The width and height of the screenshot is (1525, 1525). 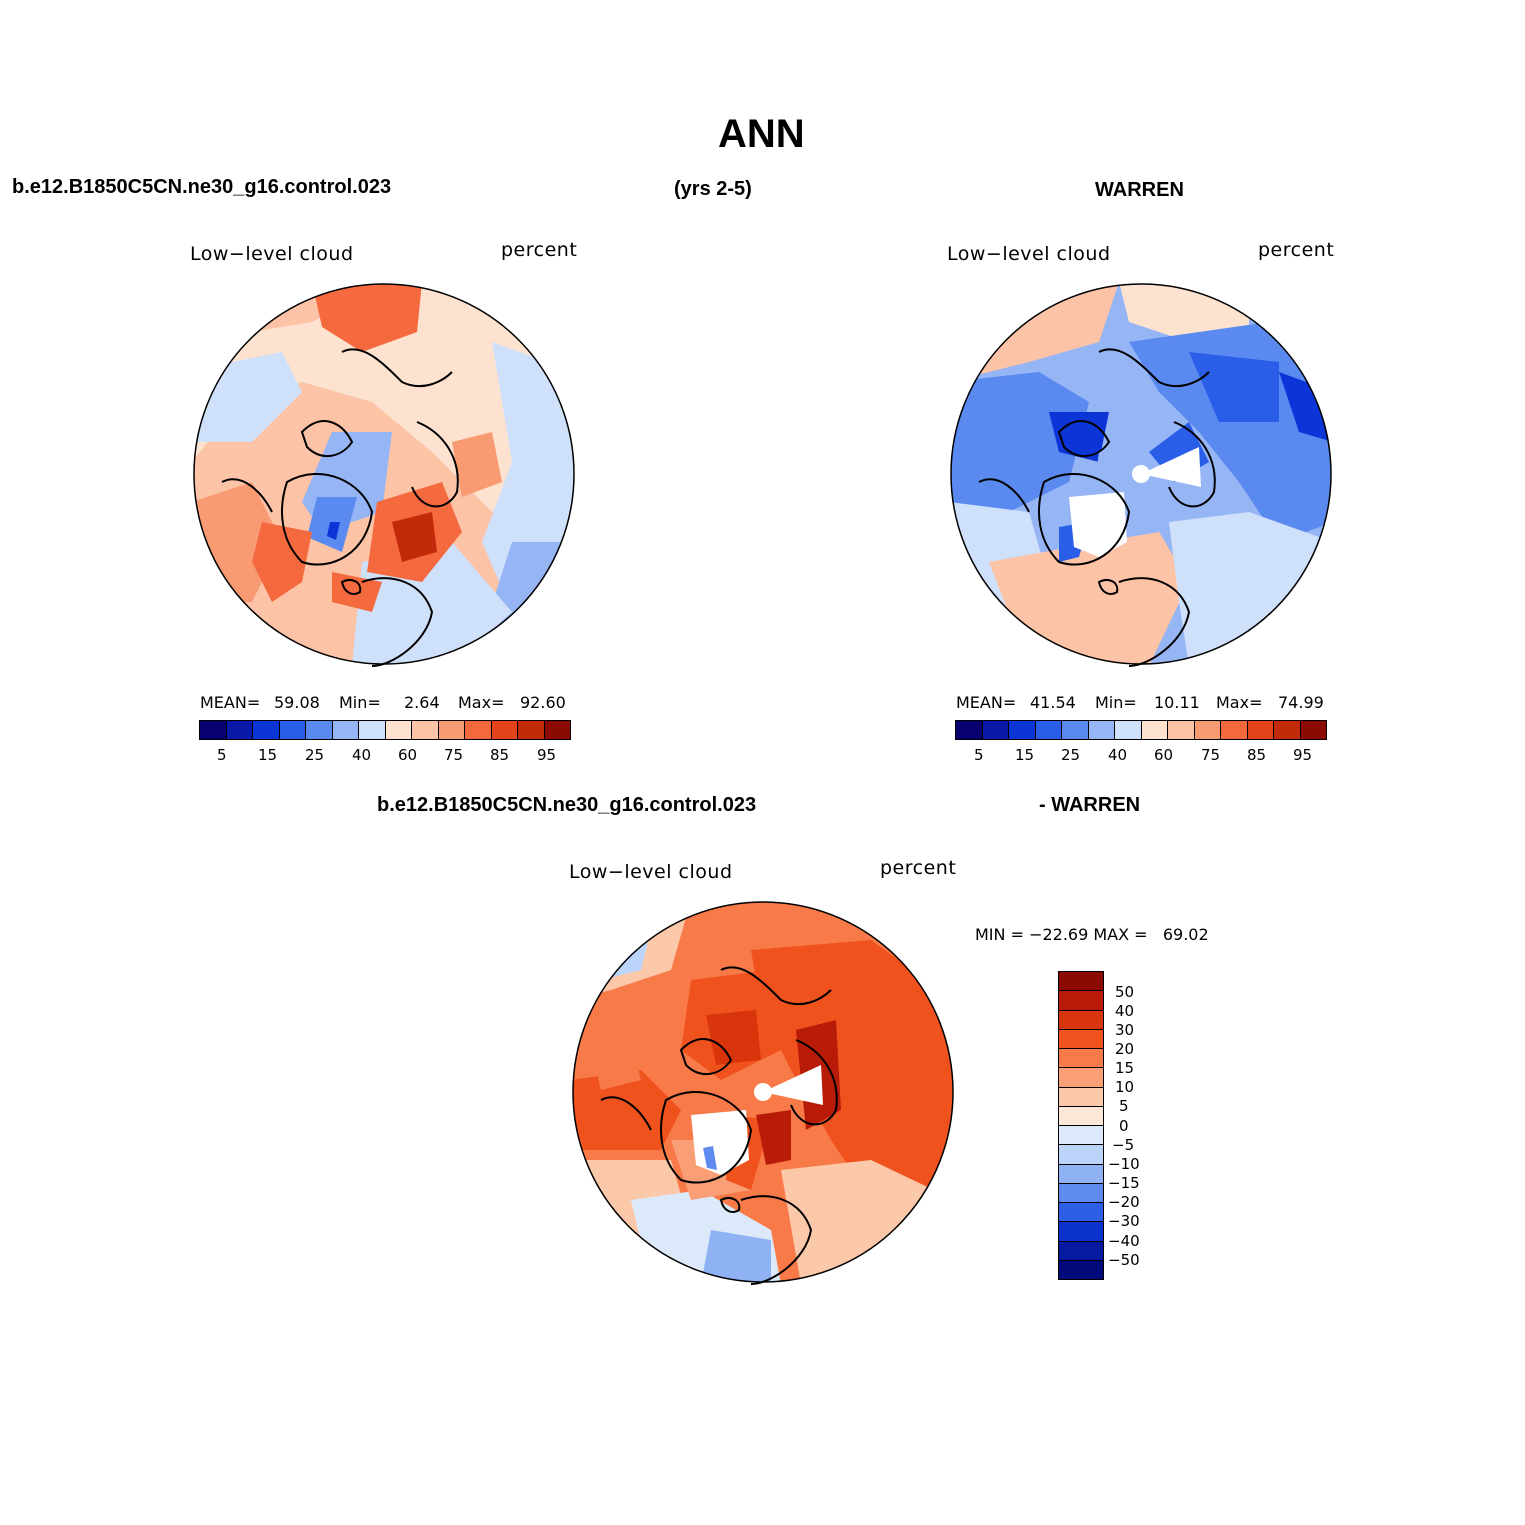 I want to click on obs-colorbar-tick: 5, so click(x=979, y=755).